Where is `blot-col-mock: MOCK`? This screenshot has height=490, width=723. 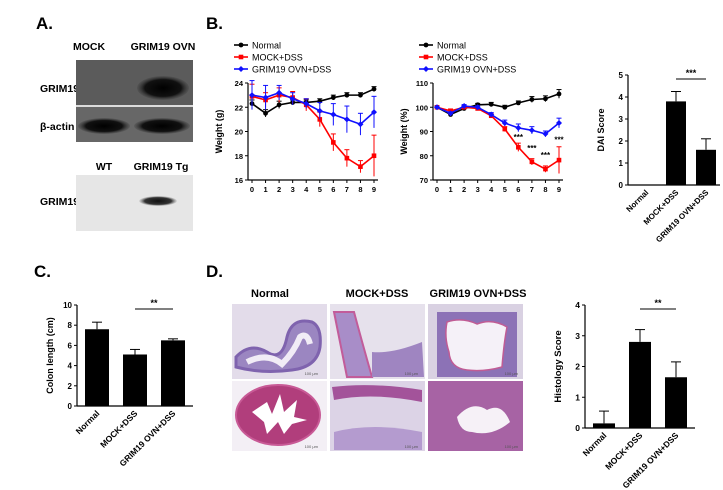 blot-col-mock: MOCK is located at coordinates (89, 47).